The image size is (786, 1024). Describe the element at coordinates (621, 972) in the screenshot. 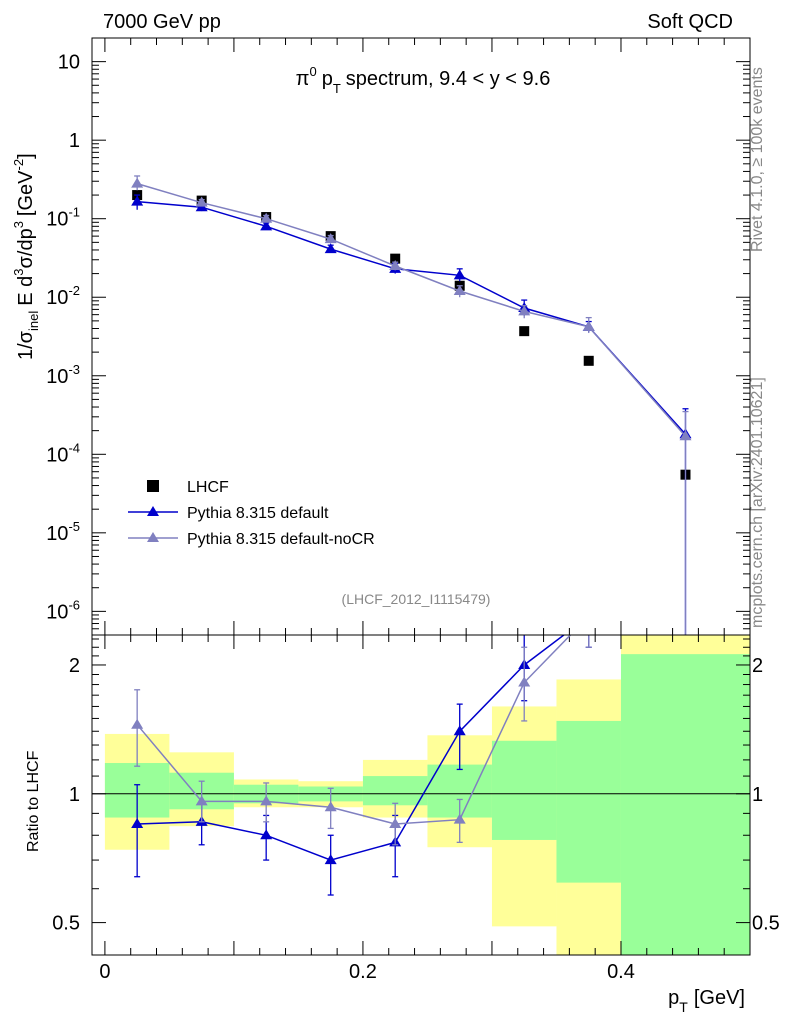

I see `x-tick-label: 0.4` at that location.